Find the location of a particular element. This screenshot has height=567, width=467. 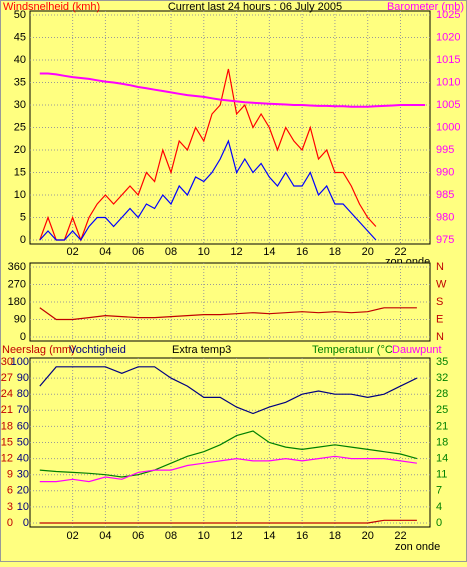

y-axis-label: Windsnelheid (kmh) is located at coordinates (51, 7).